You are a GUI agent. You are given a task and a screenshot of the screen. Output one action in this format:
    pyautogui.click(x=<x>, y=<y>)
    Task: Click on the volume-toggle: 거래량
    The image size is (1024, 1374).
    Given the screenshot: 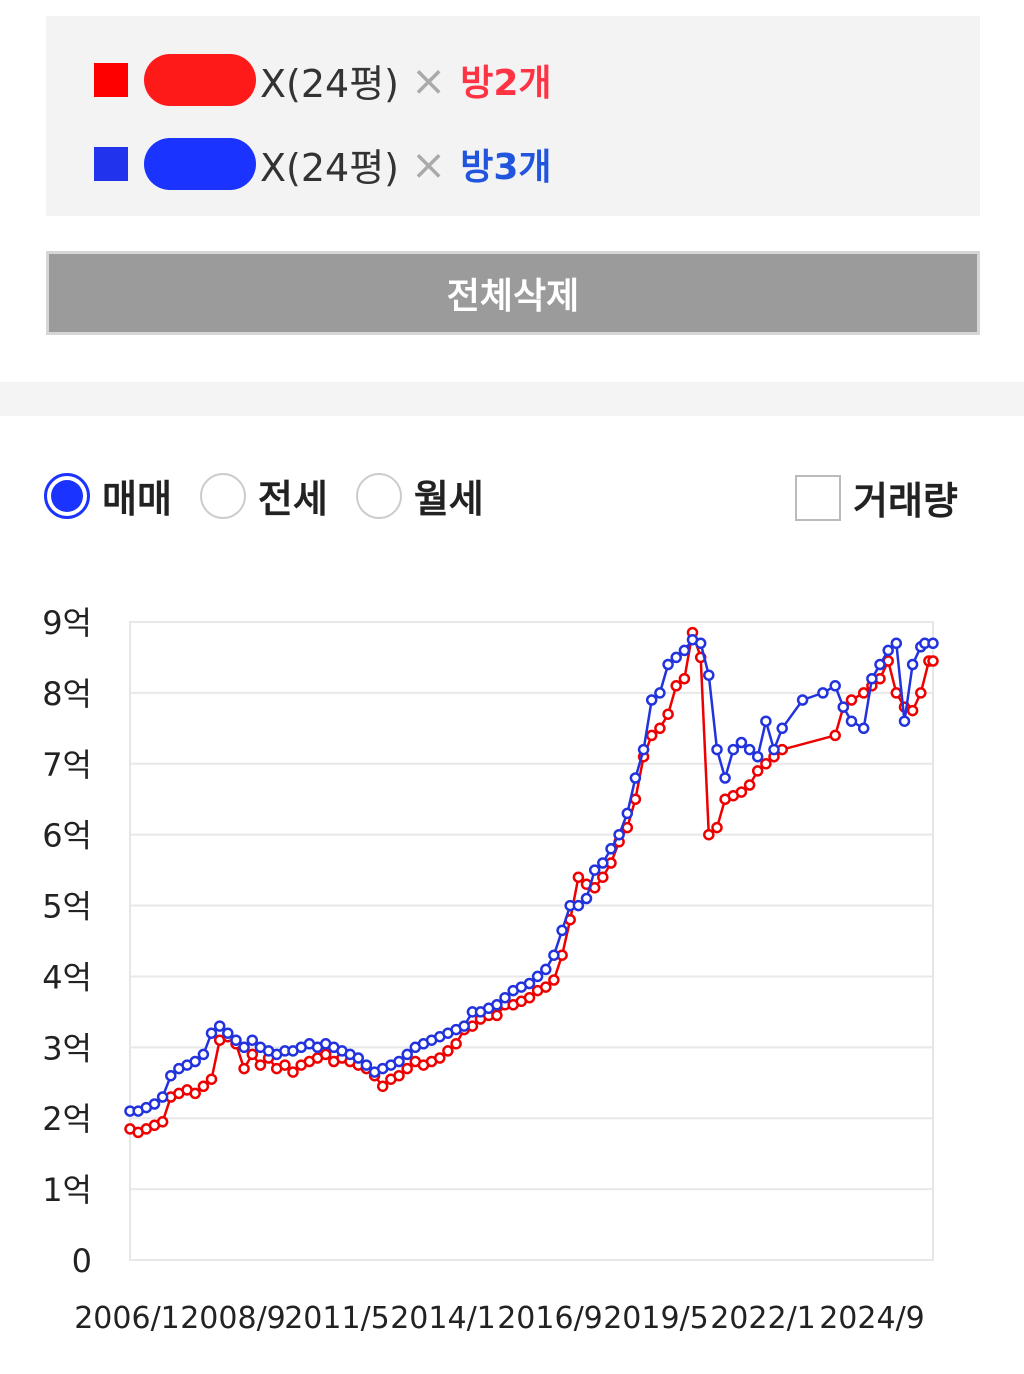 What is the action you would take?
    pyautogui.click(x=876, y=497)
    